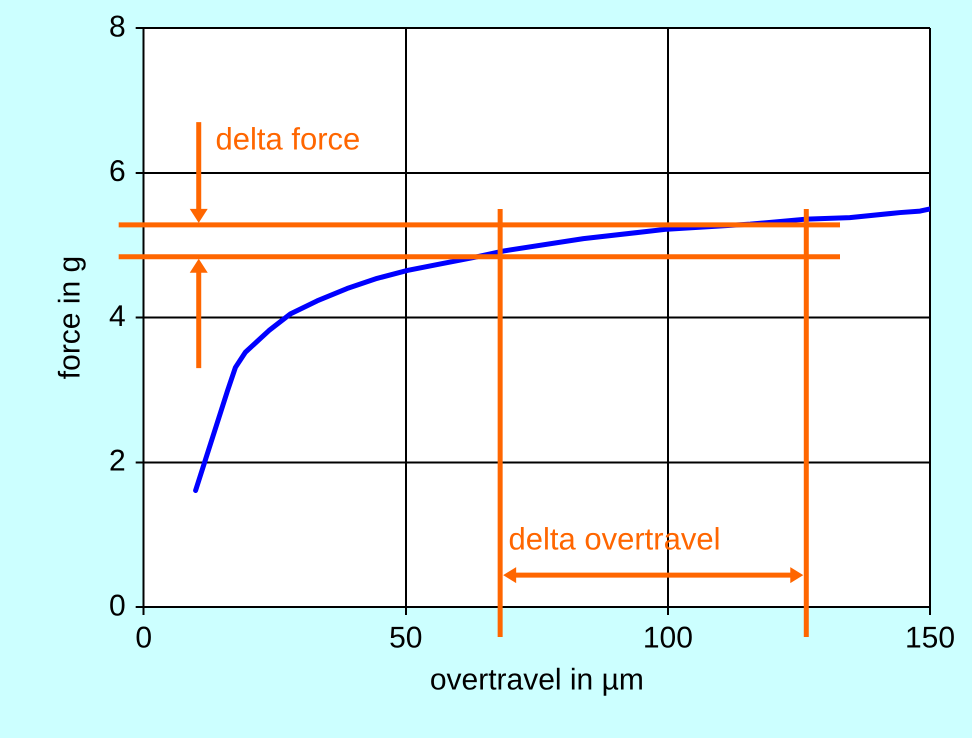 This screenshot has height=738, width=972. I want to click on y-tick-label: 2, so click(117, 461).